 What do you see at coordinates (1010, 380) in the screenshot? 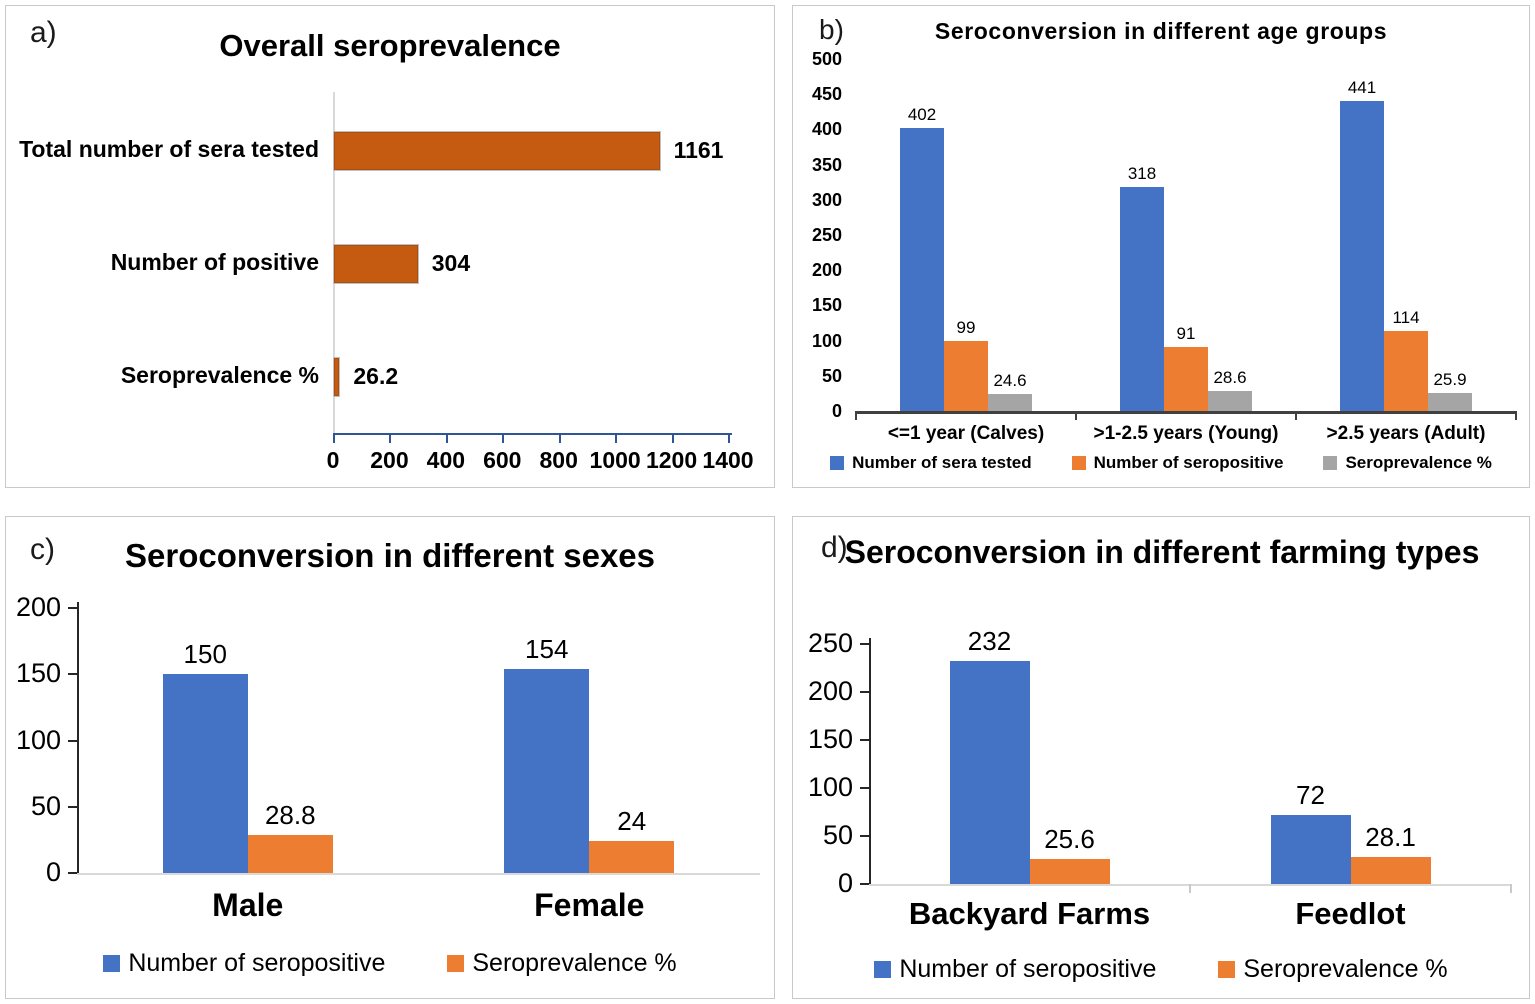
I see `value-label: 24.6` at bounding box center [1010, 380].